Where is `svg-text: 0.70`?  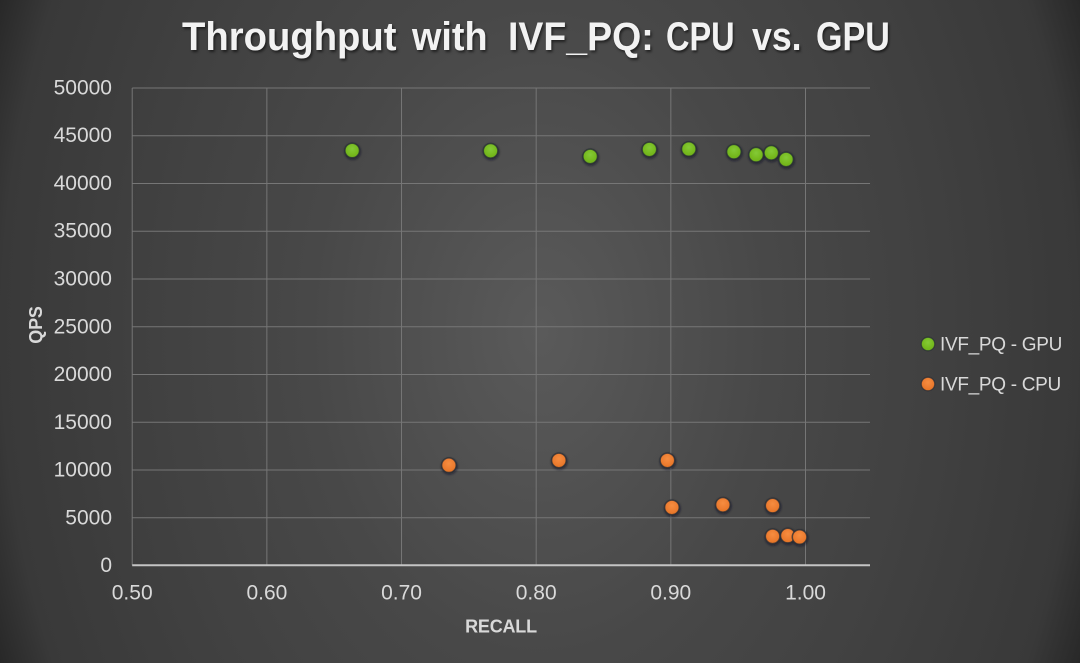 svg-text: 0.70 is located at coordinates (401, 592).